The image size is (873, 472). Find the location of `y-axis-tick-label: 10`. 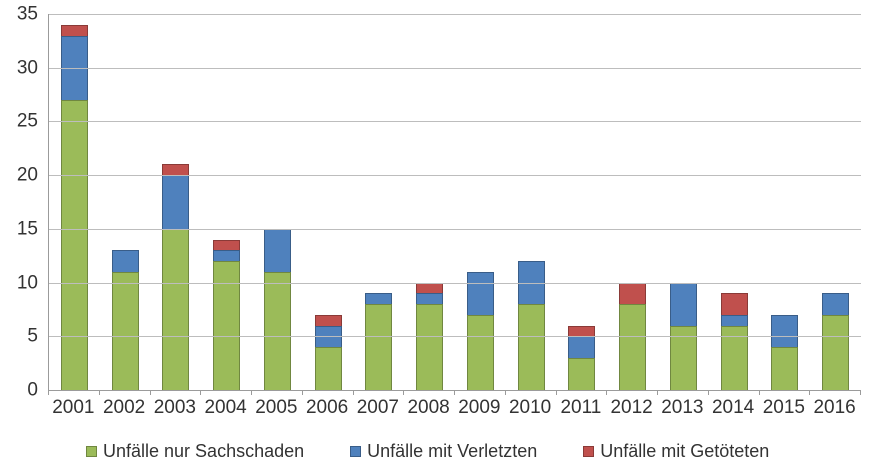

y-axis-tick-label: 10 is located at coordinates (27, 283).